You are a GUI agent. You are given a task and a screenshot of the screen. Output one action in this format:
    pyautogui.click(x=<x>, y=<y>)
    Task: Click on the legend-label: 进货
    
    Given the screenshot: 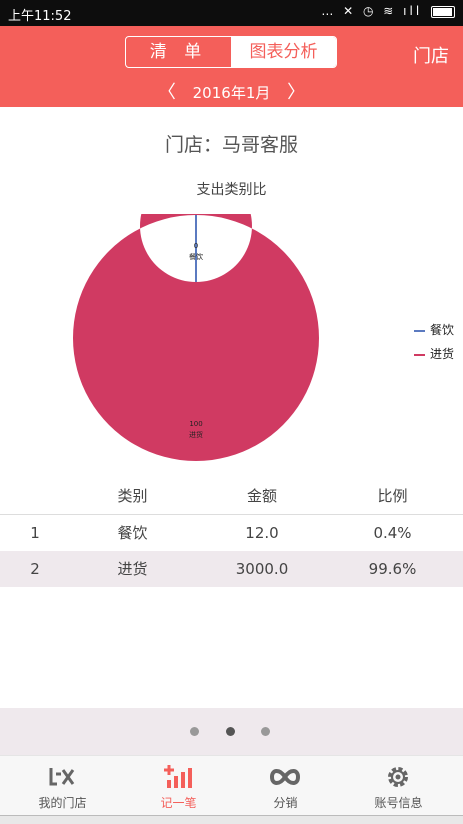 What is the action you would take?
    pyautogui.click(x=442, y=354)
    